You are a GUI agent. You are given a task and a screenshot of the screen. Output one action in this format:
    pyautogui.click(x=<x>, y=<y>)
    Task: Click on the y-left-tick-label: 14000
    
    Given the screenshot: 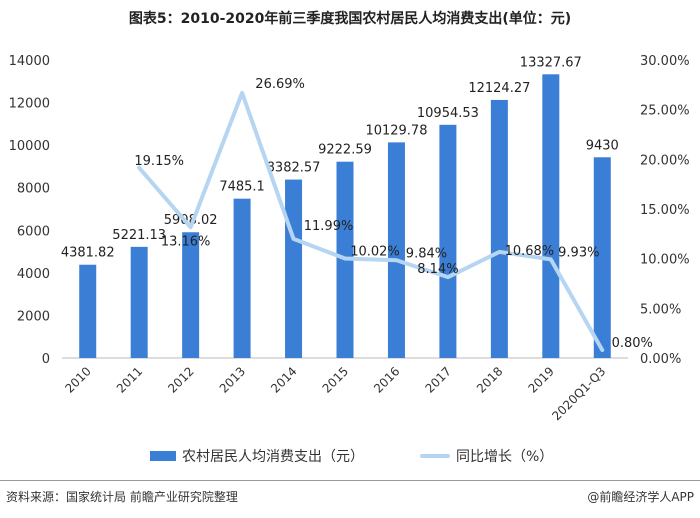 What is the action you would take?
    pyautogui.click(x=29, y=61)
    